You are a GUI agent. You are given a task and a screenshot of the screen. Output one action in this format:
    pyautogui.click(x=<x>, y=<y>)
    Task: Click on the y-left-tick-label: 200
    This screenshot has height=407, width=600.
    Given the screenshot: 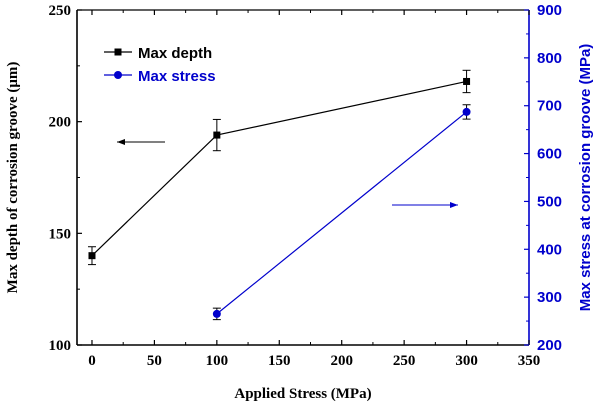 What is the action you would take?
    pyautogui.click(x=60, y=123)
    